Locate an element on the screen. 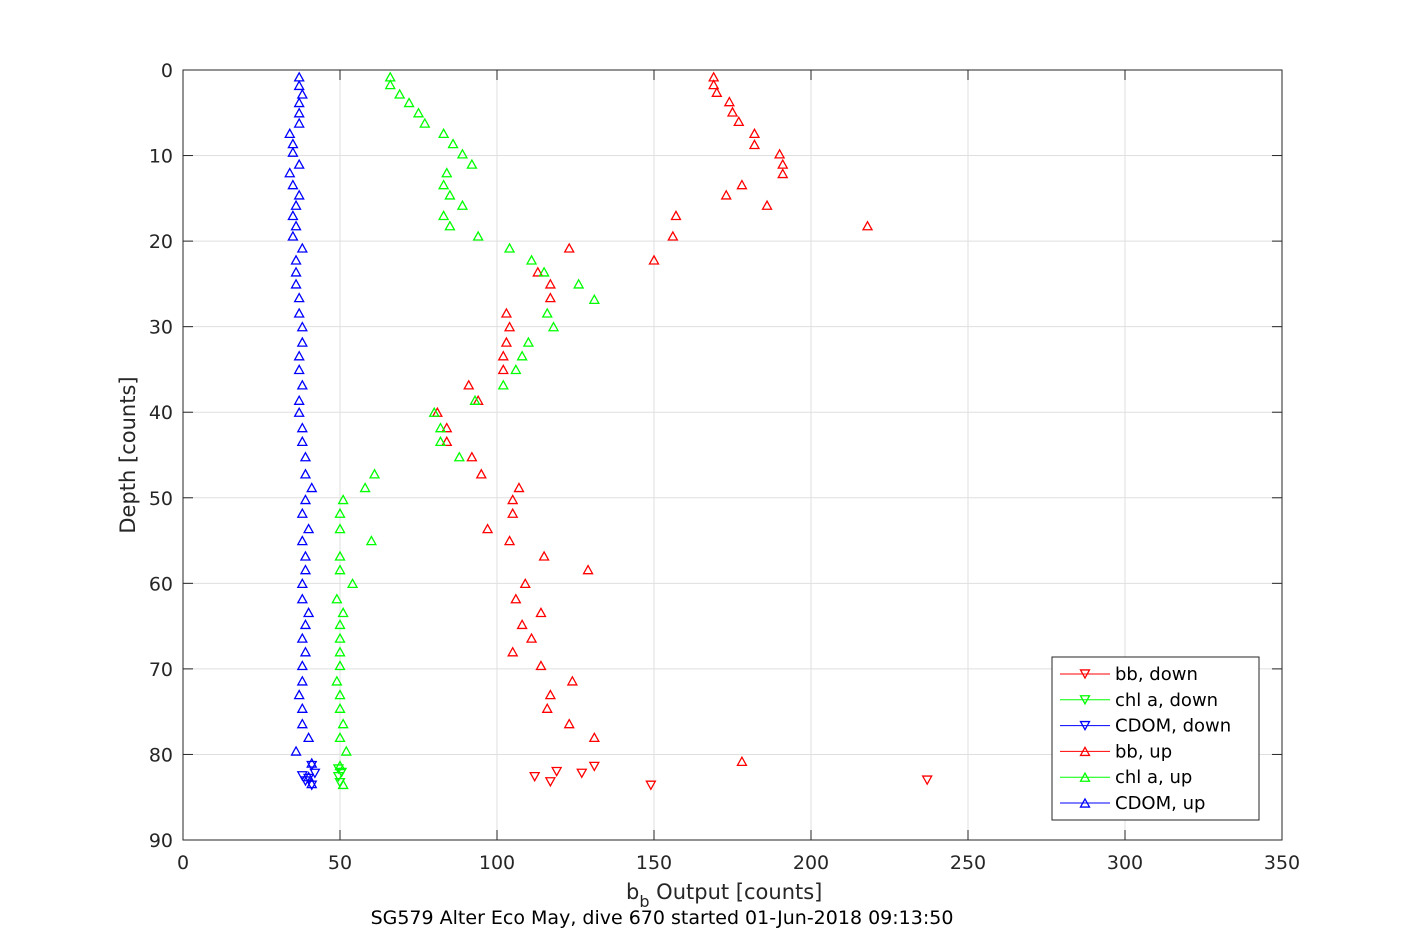  legend-label: CDOM, down is located at coordinates (1173, 726).